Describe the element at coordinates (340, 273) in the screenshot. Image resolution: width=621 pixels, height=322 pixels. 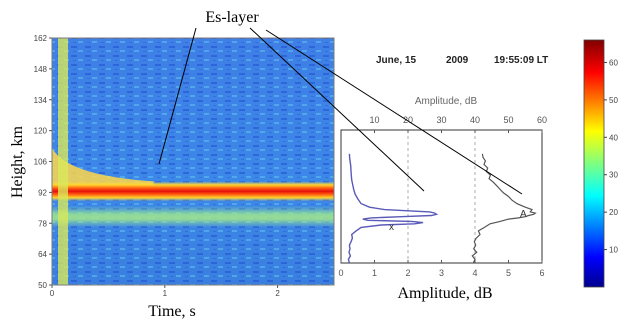
I see `profile-bottom-tick-label: 0` at that location.